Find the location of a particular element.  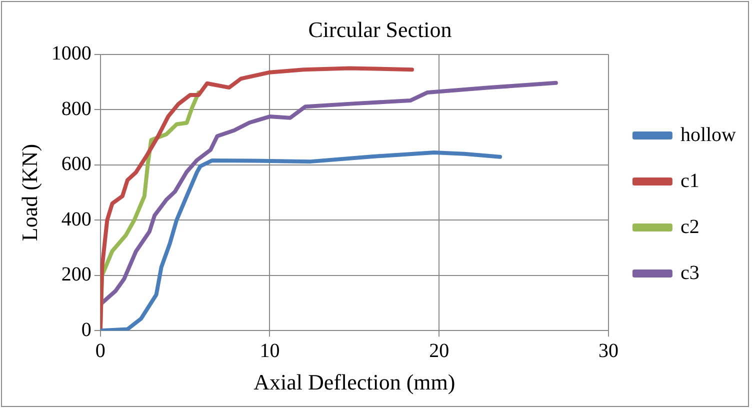

legend-label: c2 is located at coordinates (690, 227).